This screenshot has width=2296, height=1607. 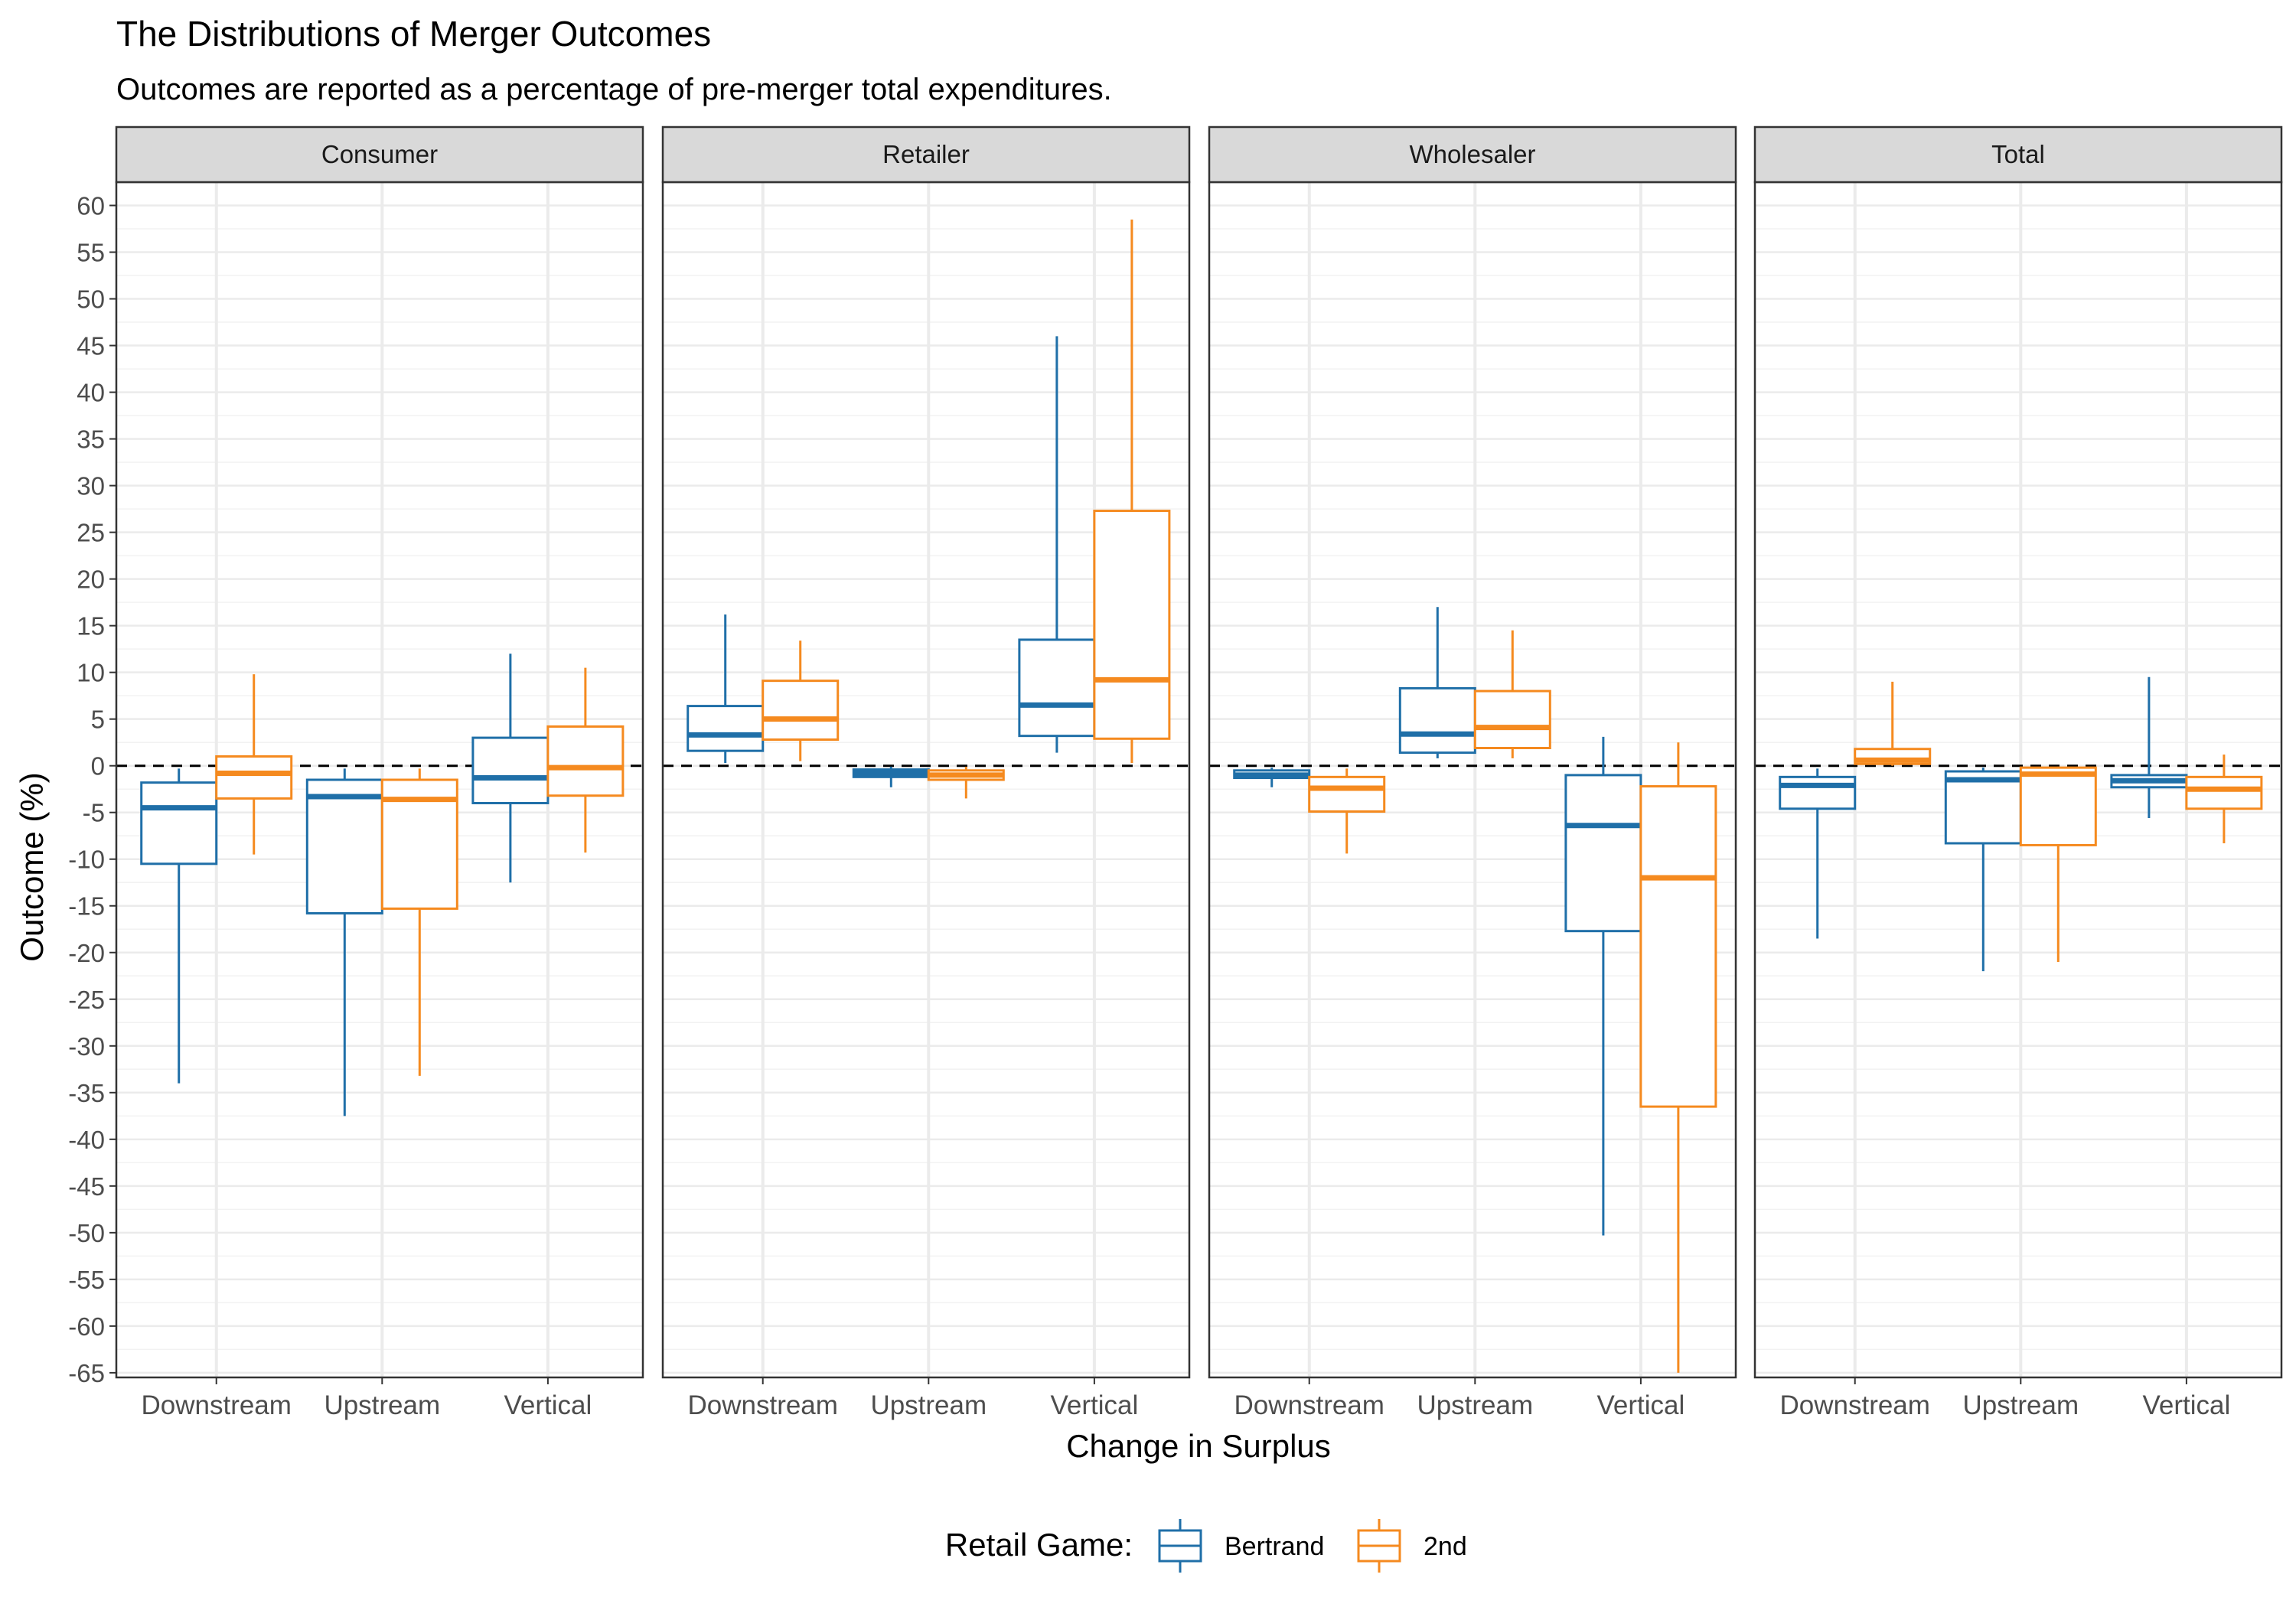 What do you see at coordinates (91, 626) in the screenshot?
I see `y-tick-label: 15` at bounding box center [91, 626].